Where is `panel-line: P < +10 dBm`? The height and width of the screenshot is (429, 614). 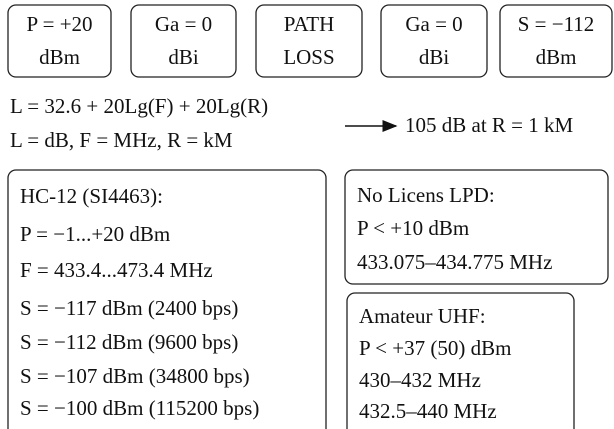 panel-line: P < +10 dBm is located at coordinates (413, 228).